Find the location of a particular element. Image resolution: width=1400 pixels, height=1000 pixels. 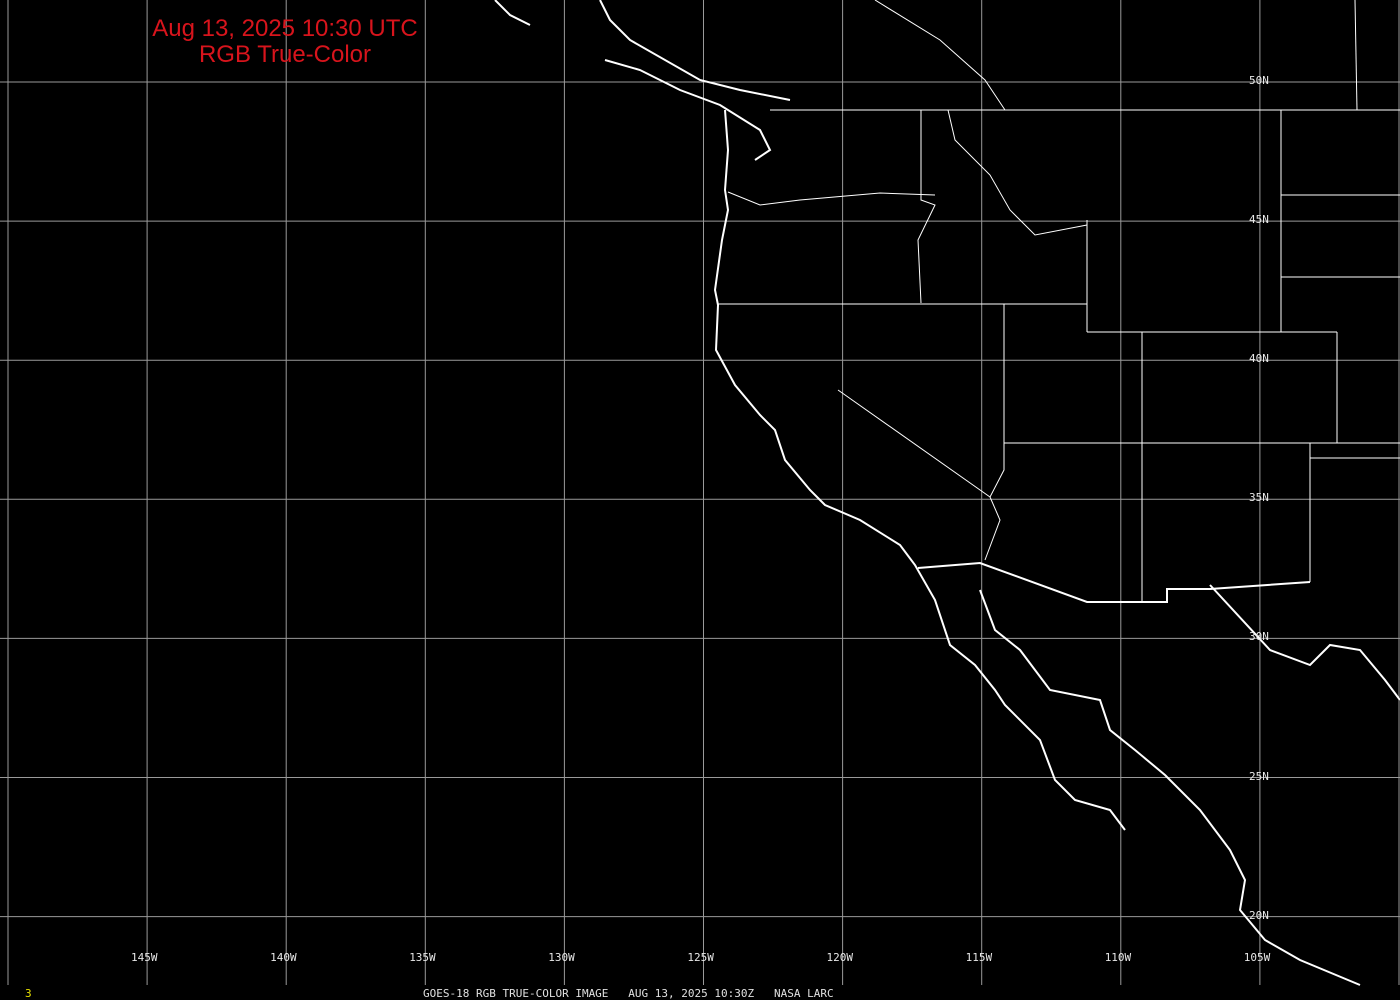

longitude-label: 125W is located at coordinates (700, 957).